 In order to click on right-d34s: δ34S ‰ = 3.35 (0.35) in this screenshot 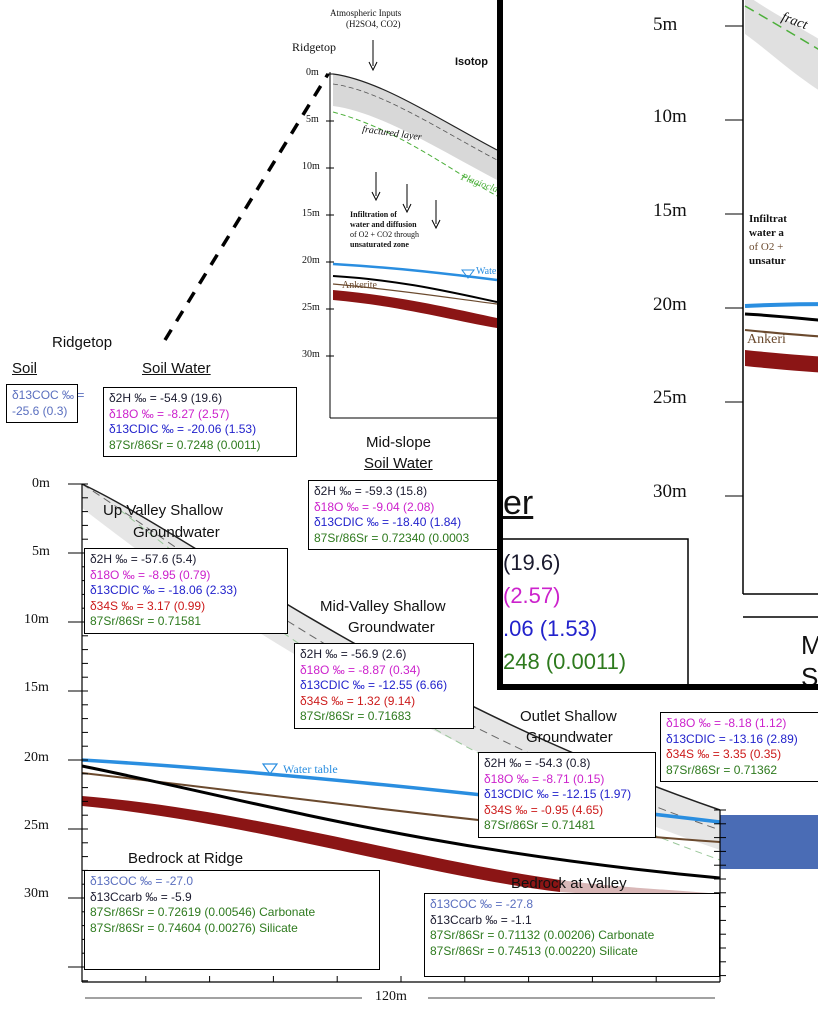, I will do `click(724, 754)`.